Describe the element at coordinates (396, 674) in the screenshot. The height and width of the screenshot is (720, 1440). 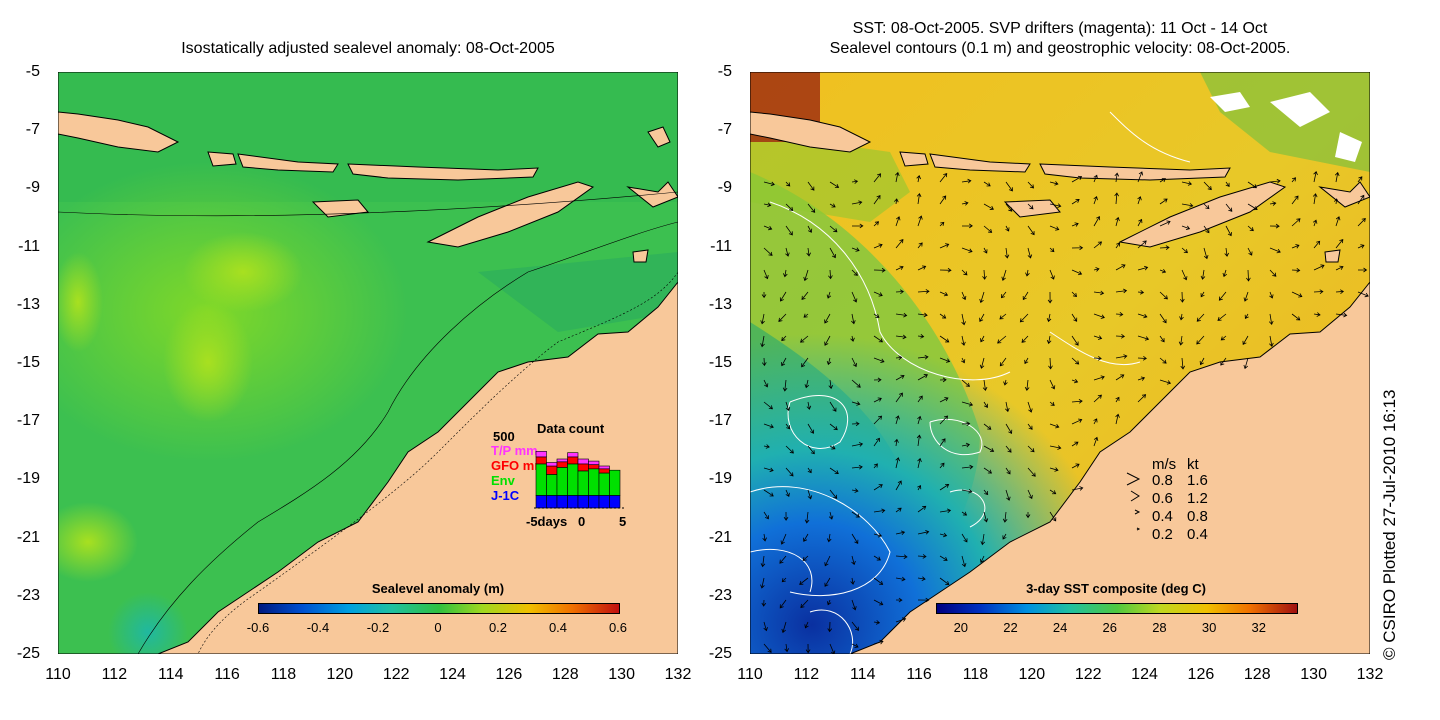
I see `x-tick-label: 122` at that location.